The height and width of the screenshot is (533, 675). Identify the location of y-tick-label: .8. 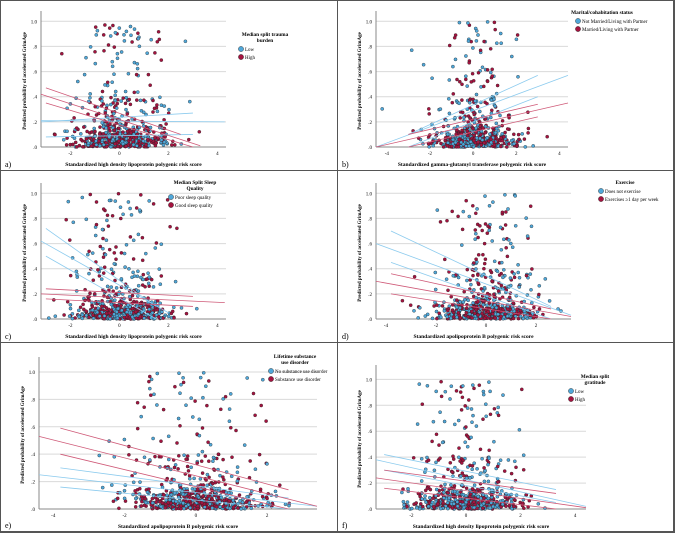
(35, 219).